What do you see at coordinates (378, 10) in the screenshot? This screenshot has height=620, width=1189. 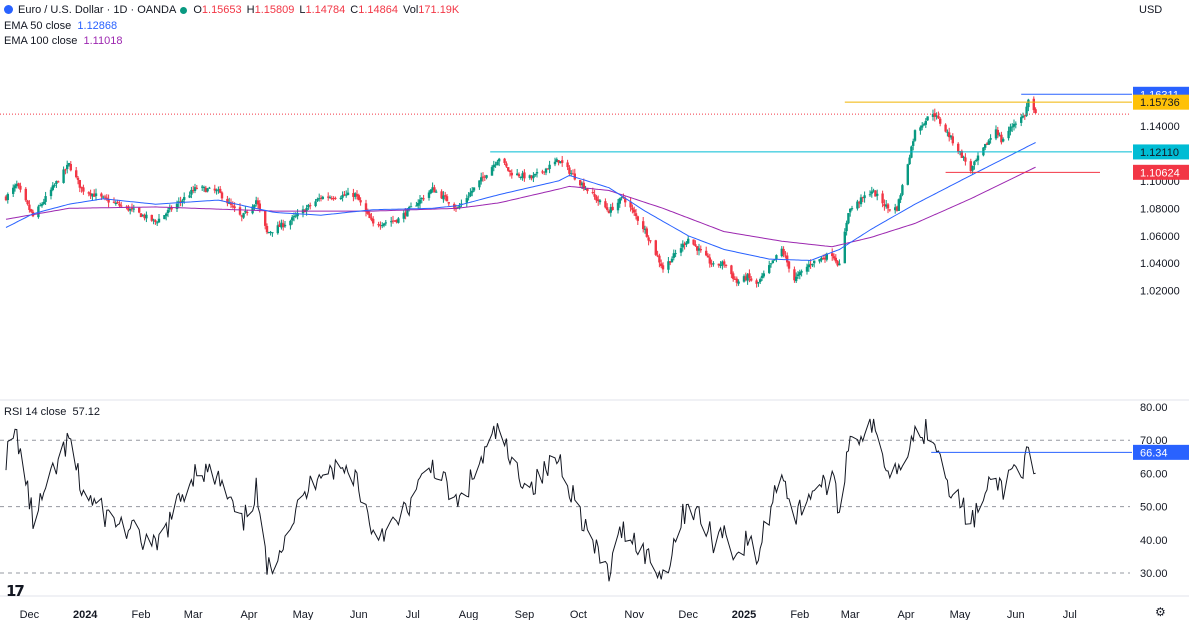 I see `close-value: 1.14864` at bounding box center [378, 10].